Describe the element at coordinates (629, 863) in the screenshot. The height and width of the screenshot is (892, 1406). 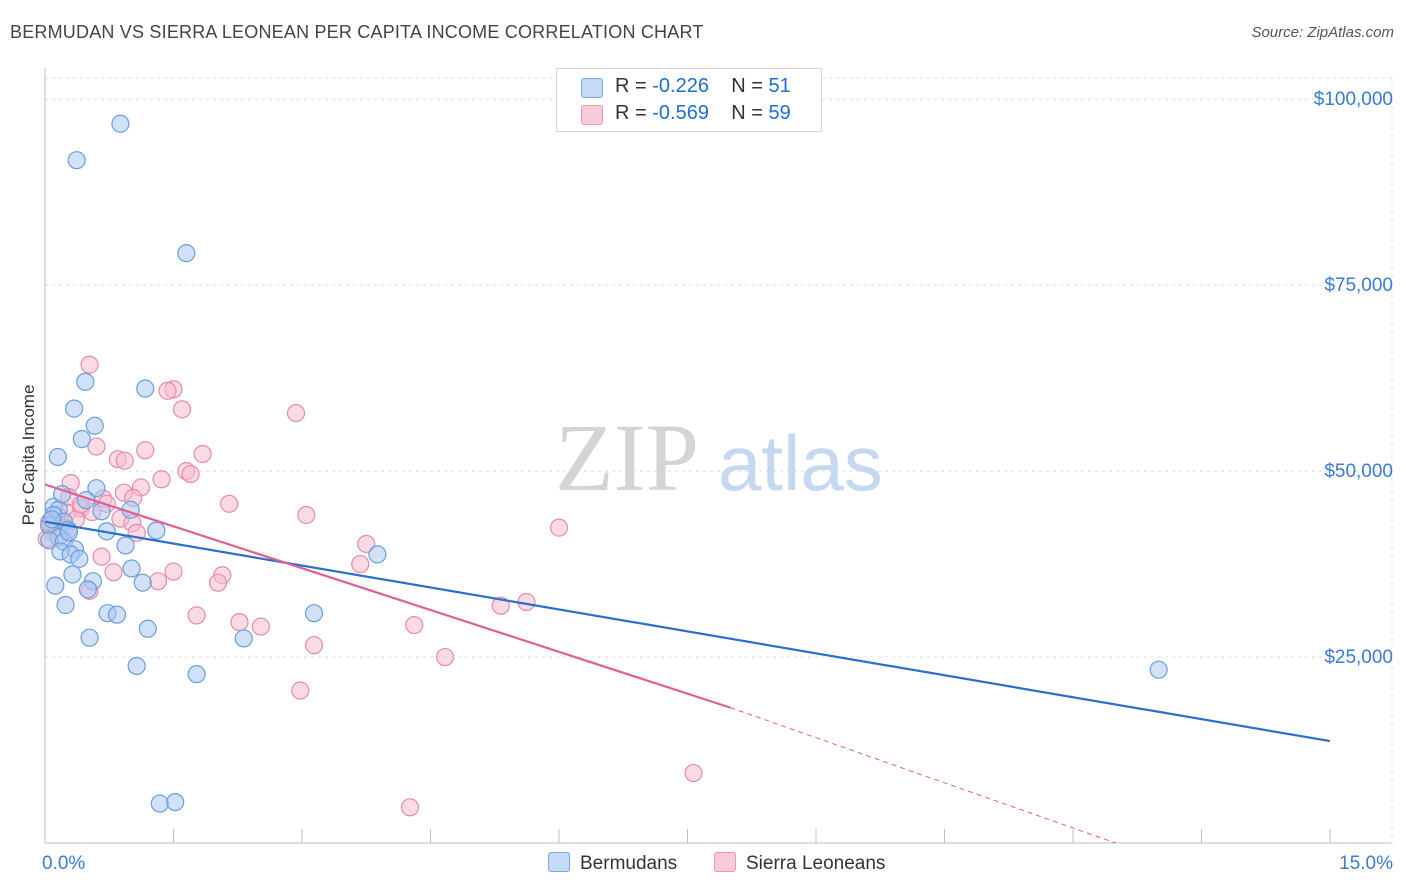
I see `bottom-legend-label: Bermudans` at that location.